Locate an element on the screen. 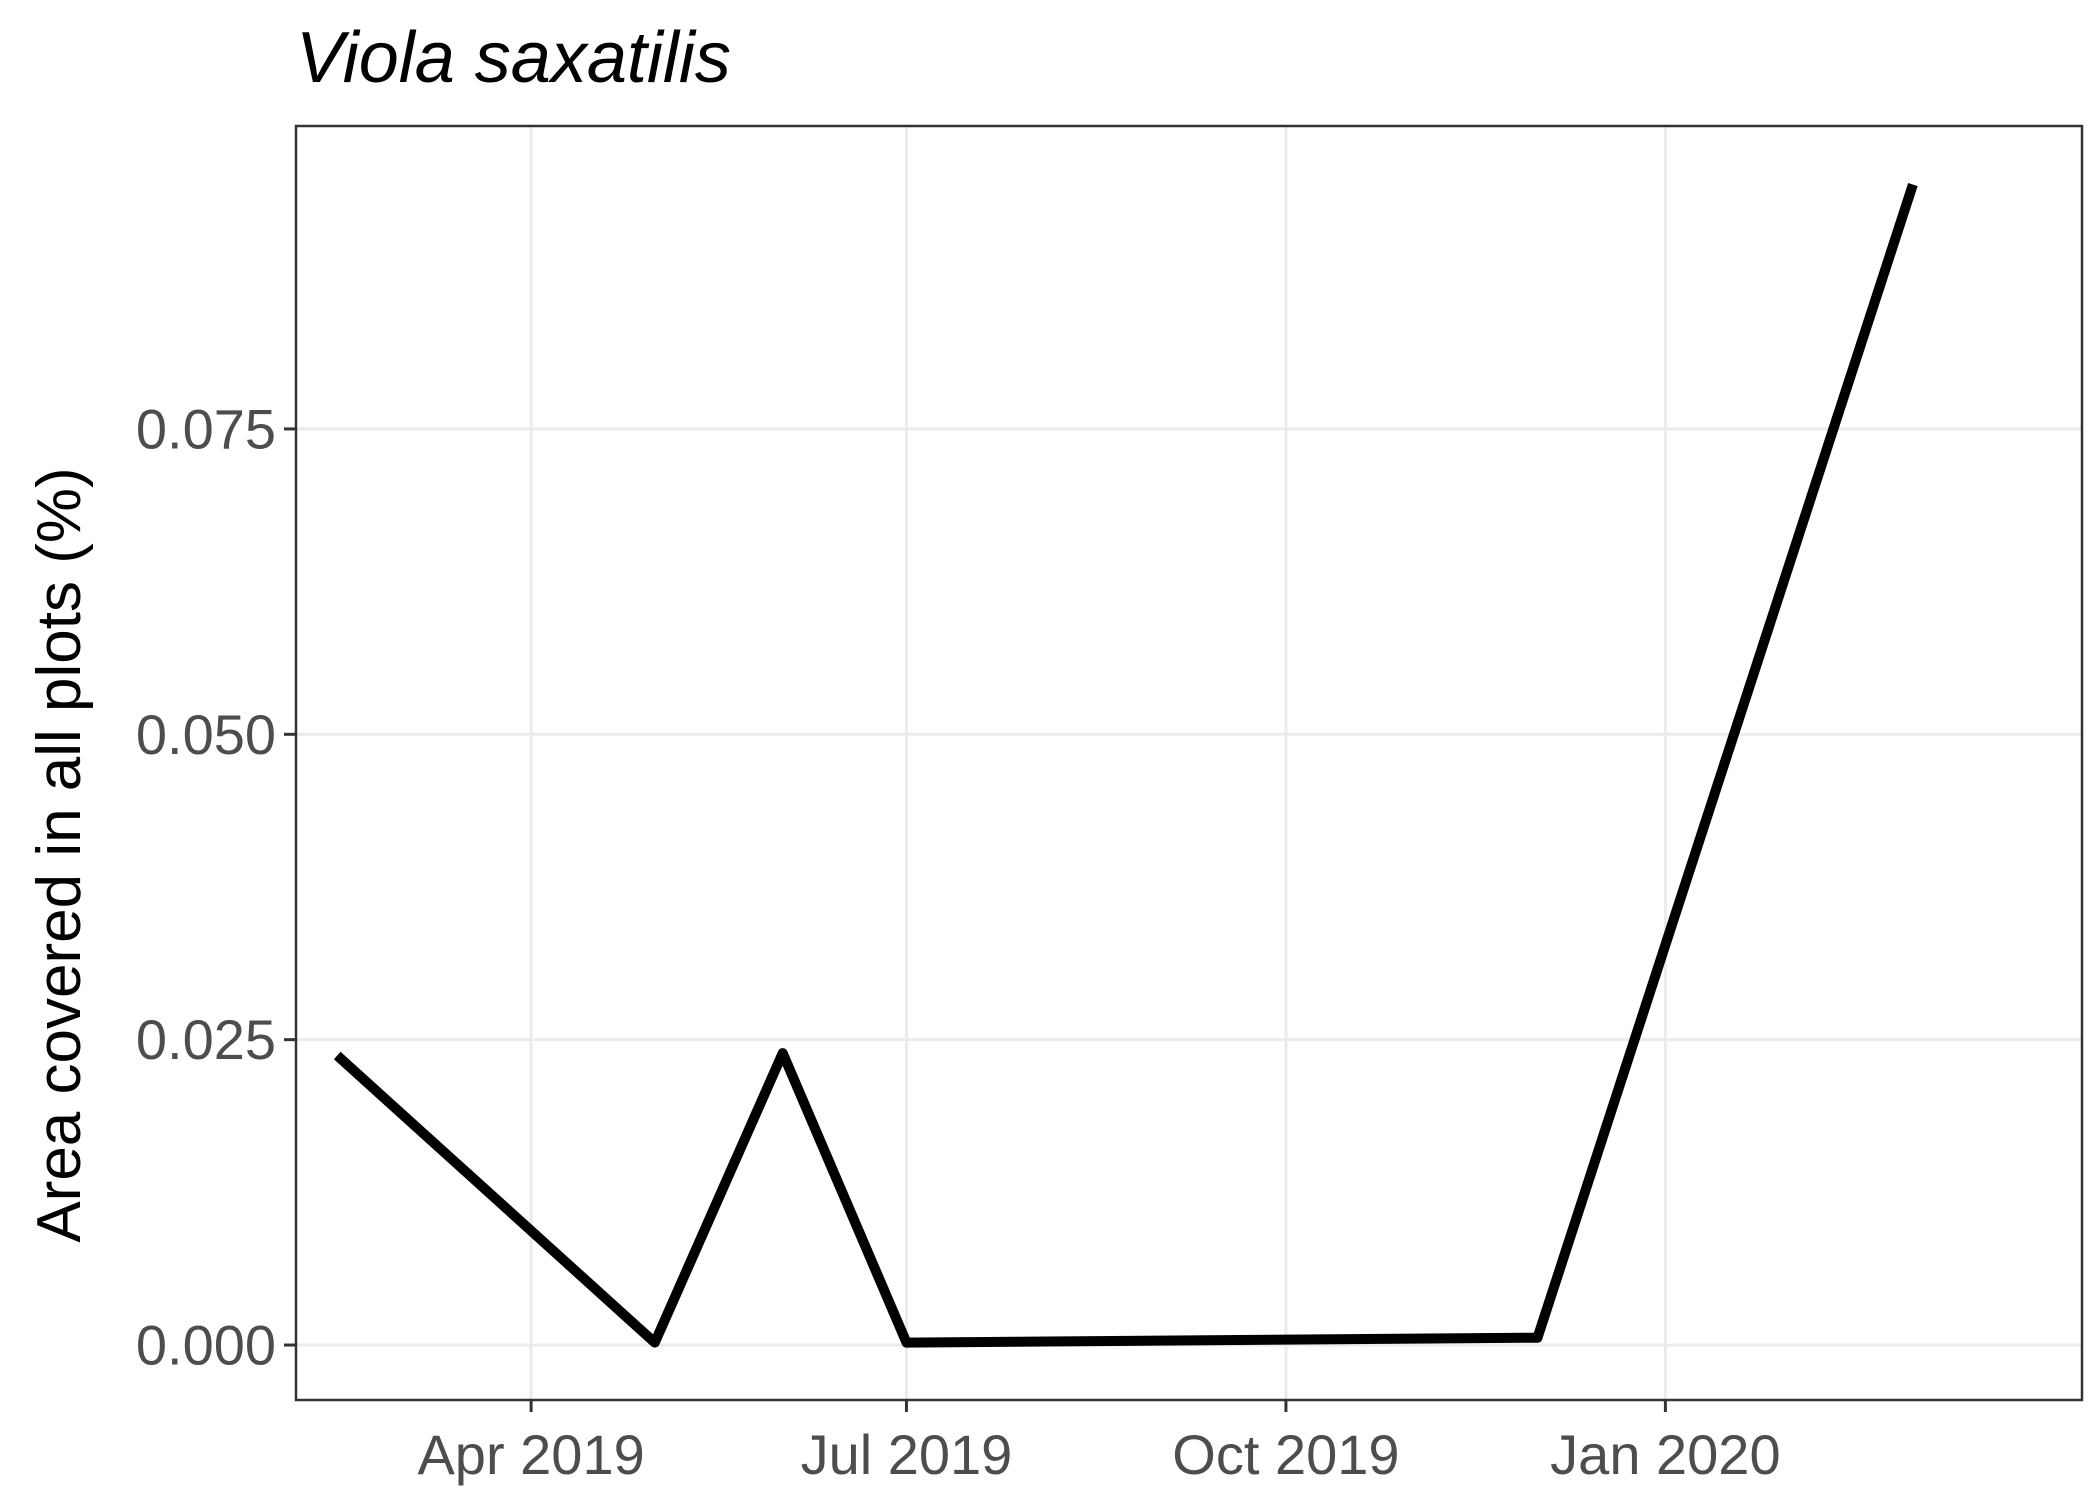  x-tick-label: Jul 2019 is located at coordinates (907, 1454).